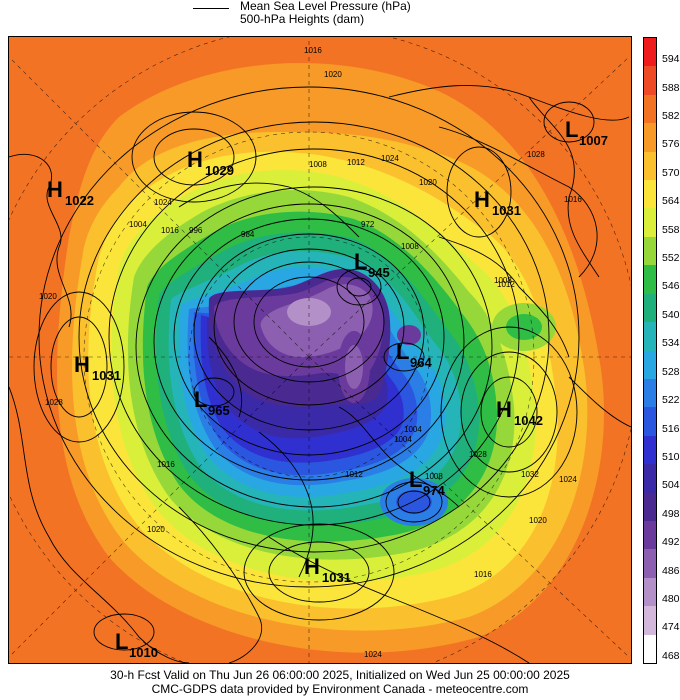 This screenshot has height=700, width=680. What do you see at coordinates (671, 343) in the screenshot?
I see `colorbar-label: 534` at bounding box center [671, 343].